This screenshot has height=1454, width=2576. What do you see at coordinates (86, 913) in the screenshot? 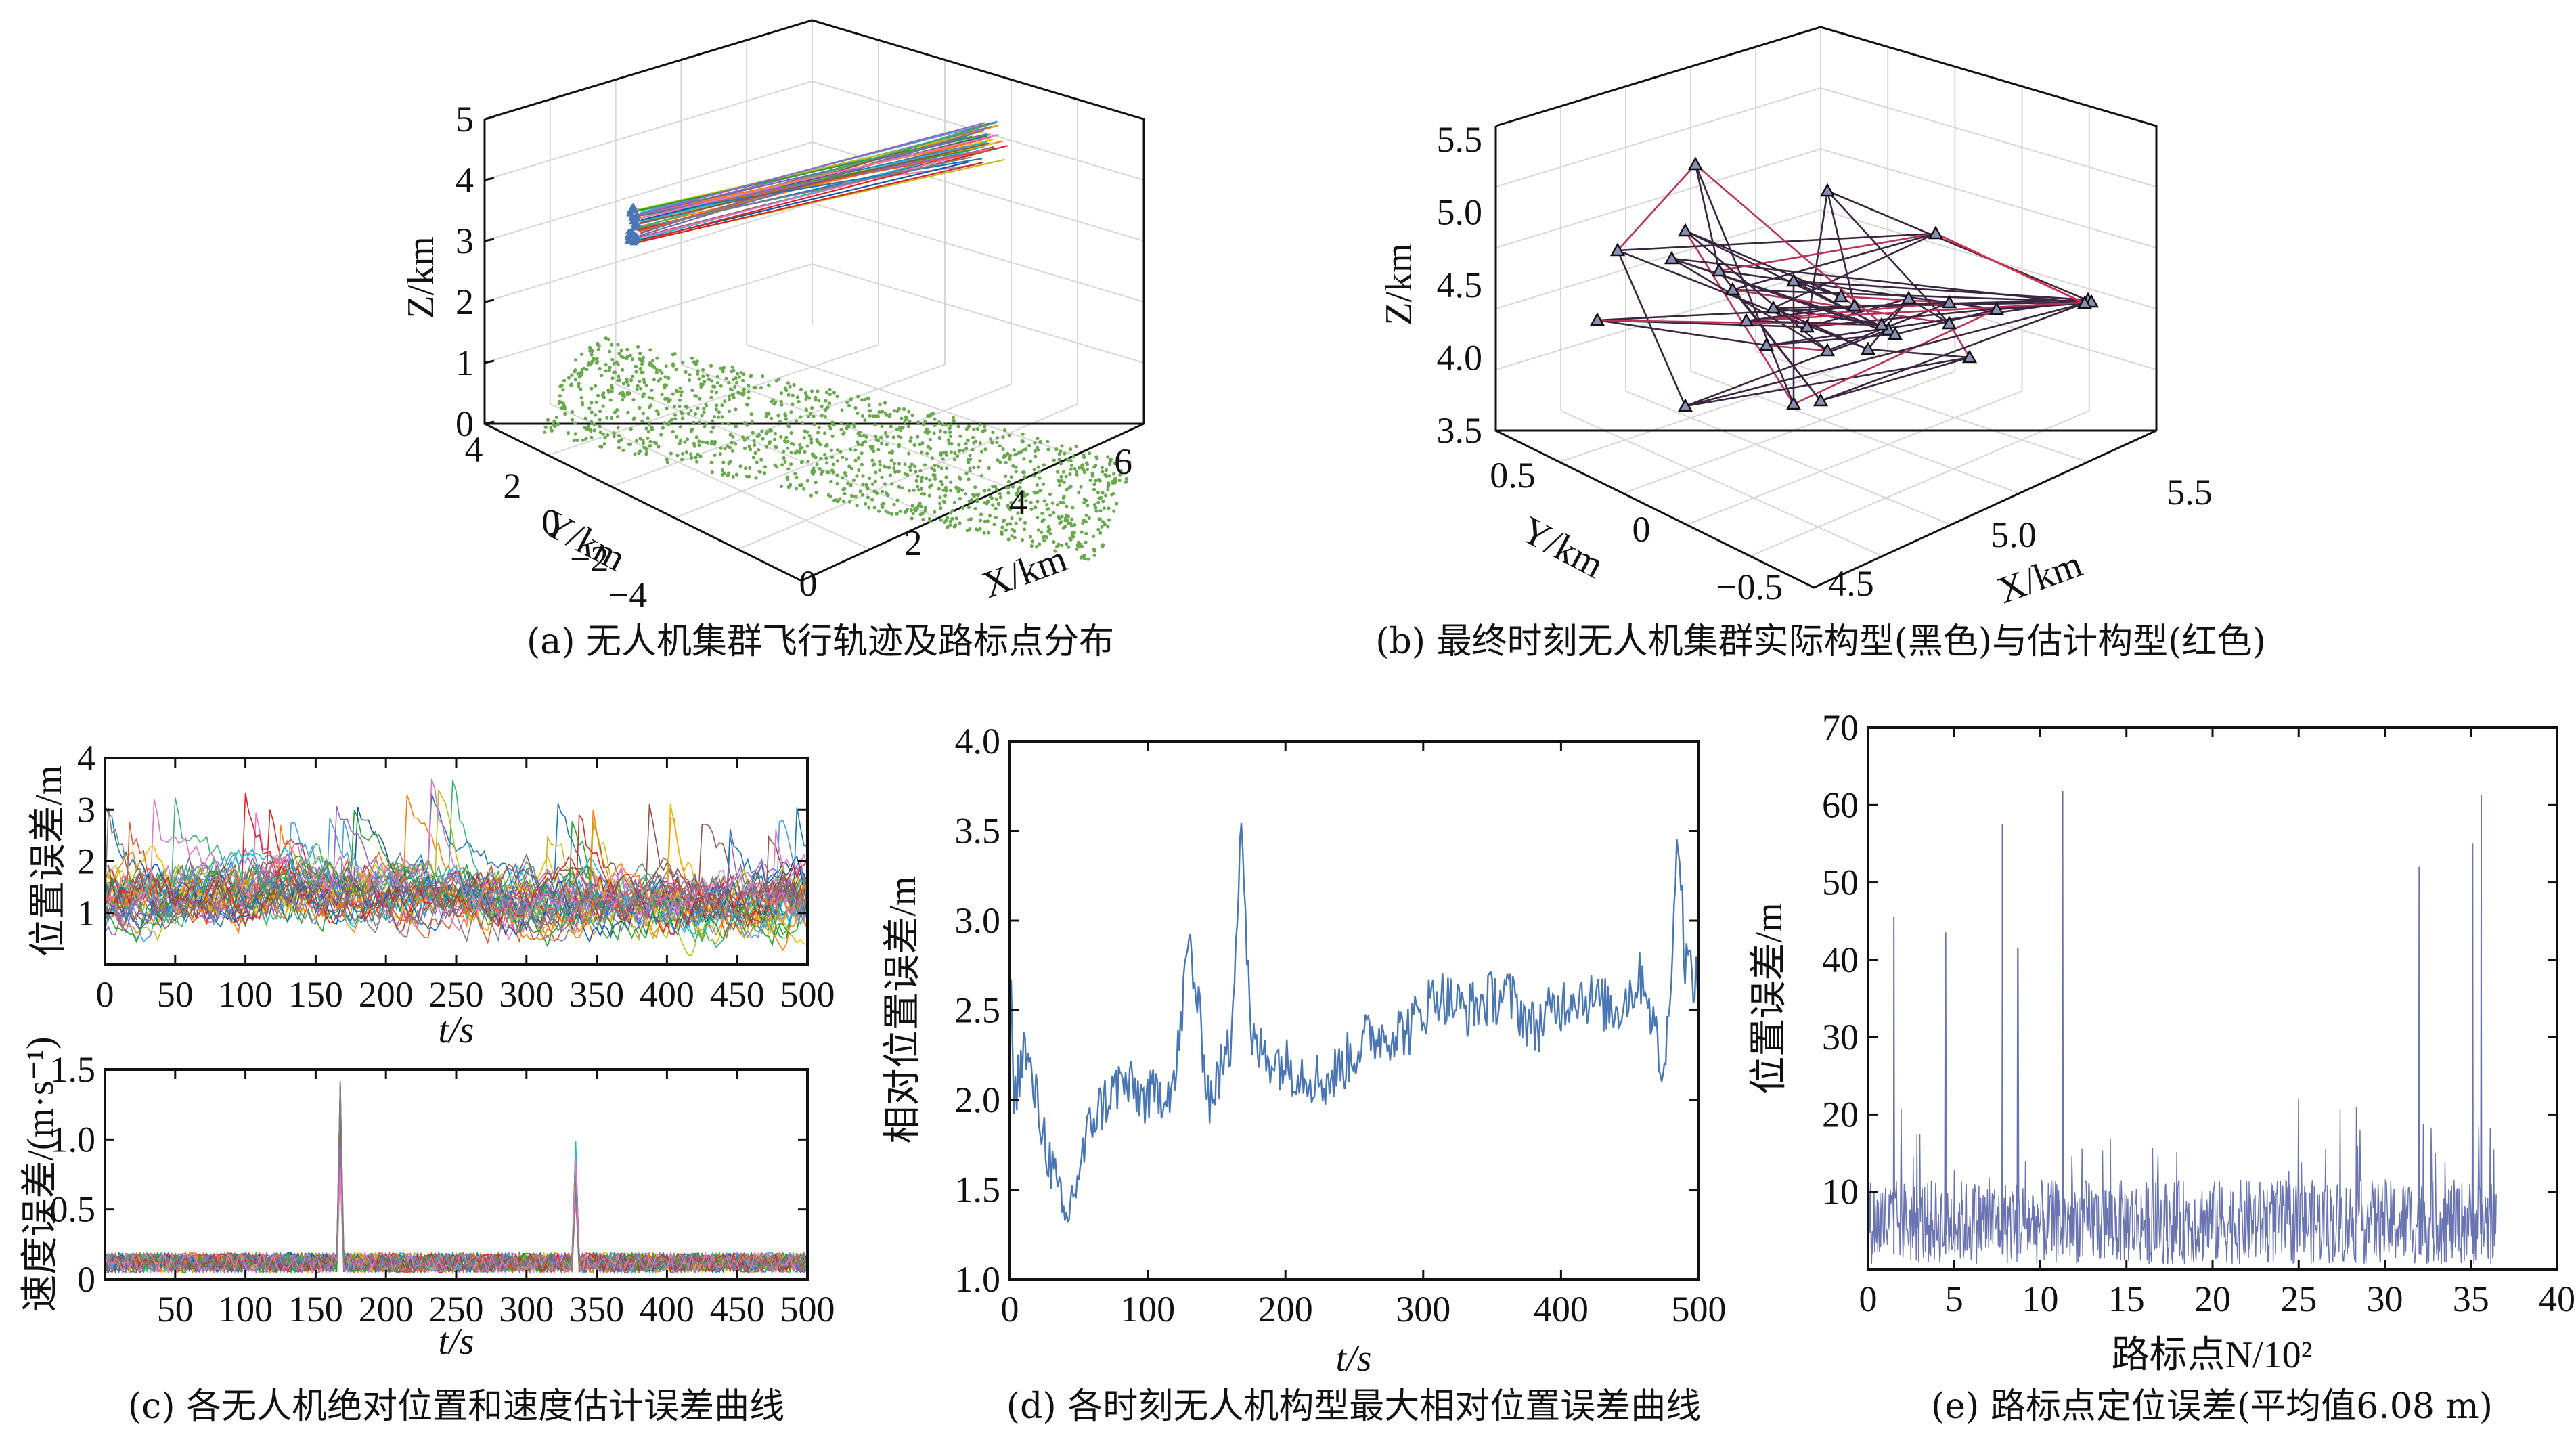
I see `panel-c-position-ytick: 1` at bounding box center [86, 913].